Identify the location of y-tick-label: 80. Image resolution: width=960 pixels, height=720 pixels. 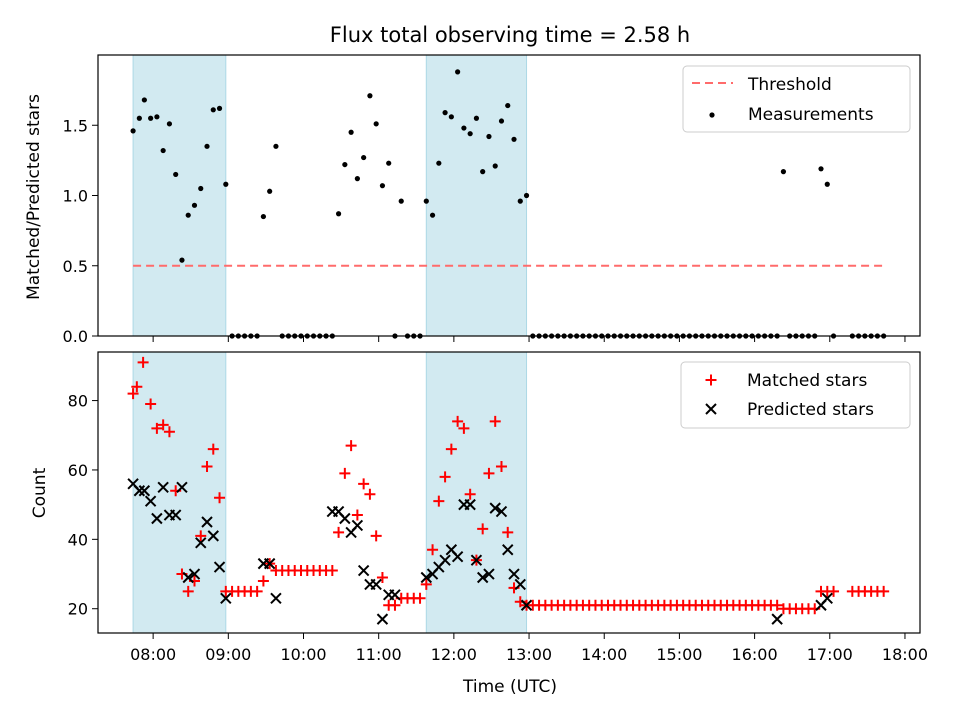
(78, 401).